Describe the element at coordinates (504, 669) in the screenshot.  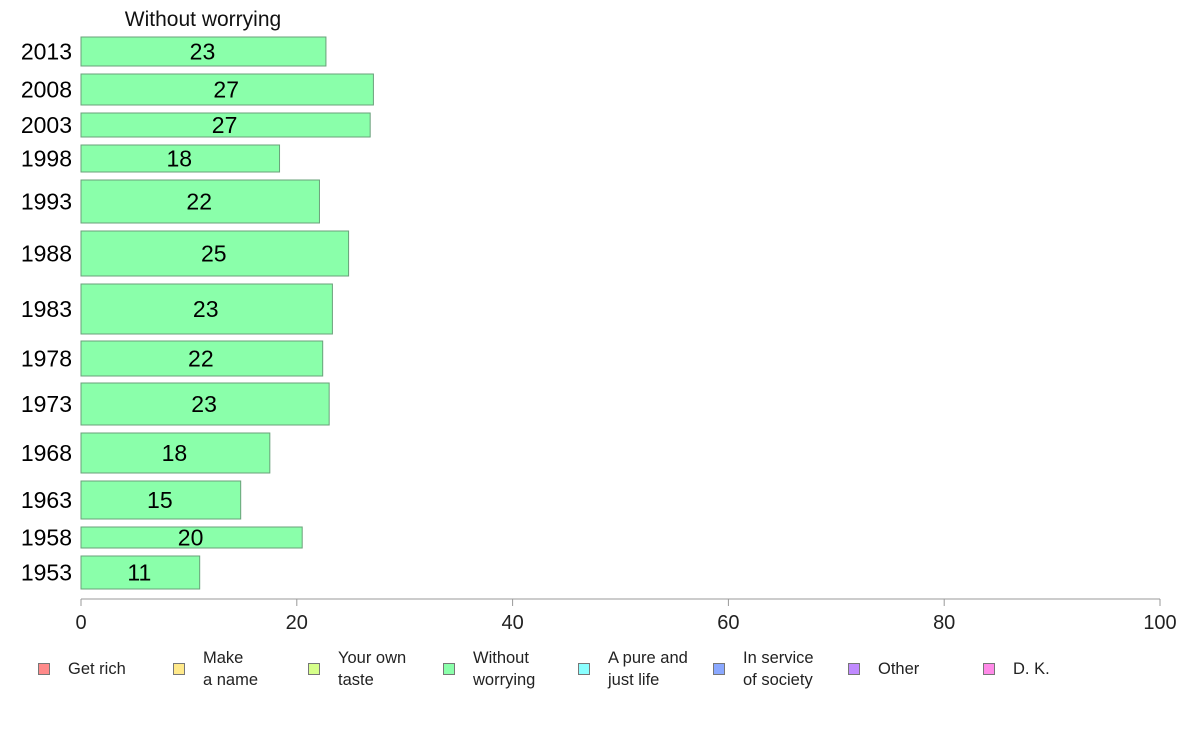
I see `legend-label: Without worrying` at that location.